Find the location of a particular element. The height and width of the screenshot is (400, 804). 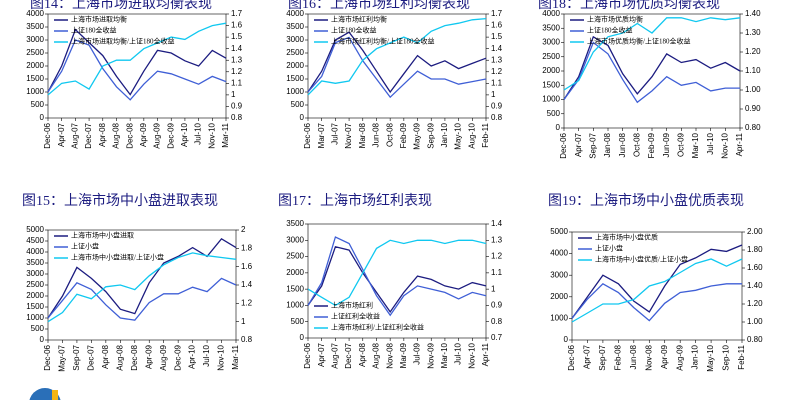

legend-label: 上证小盘 is located at coordinates (85, 246).